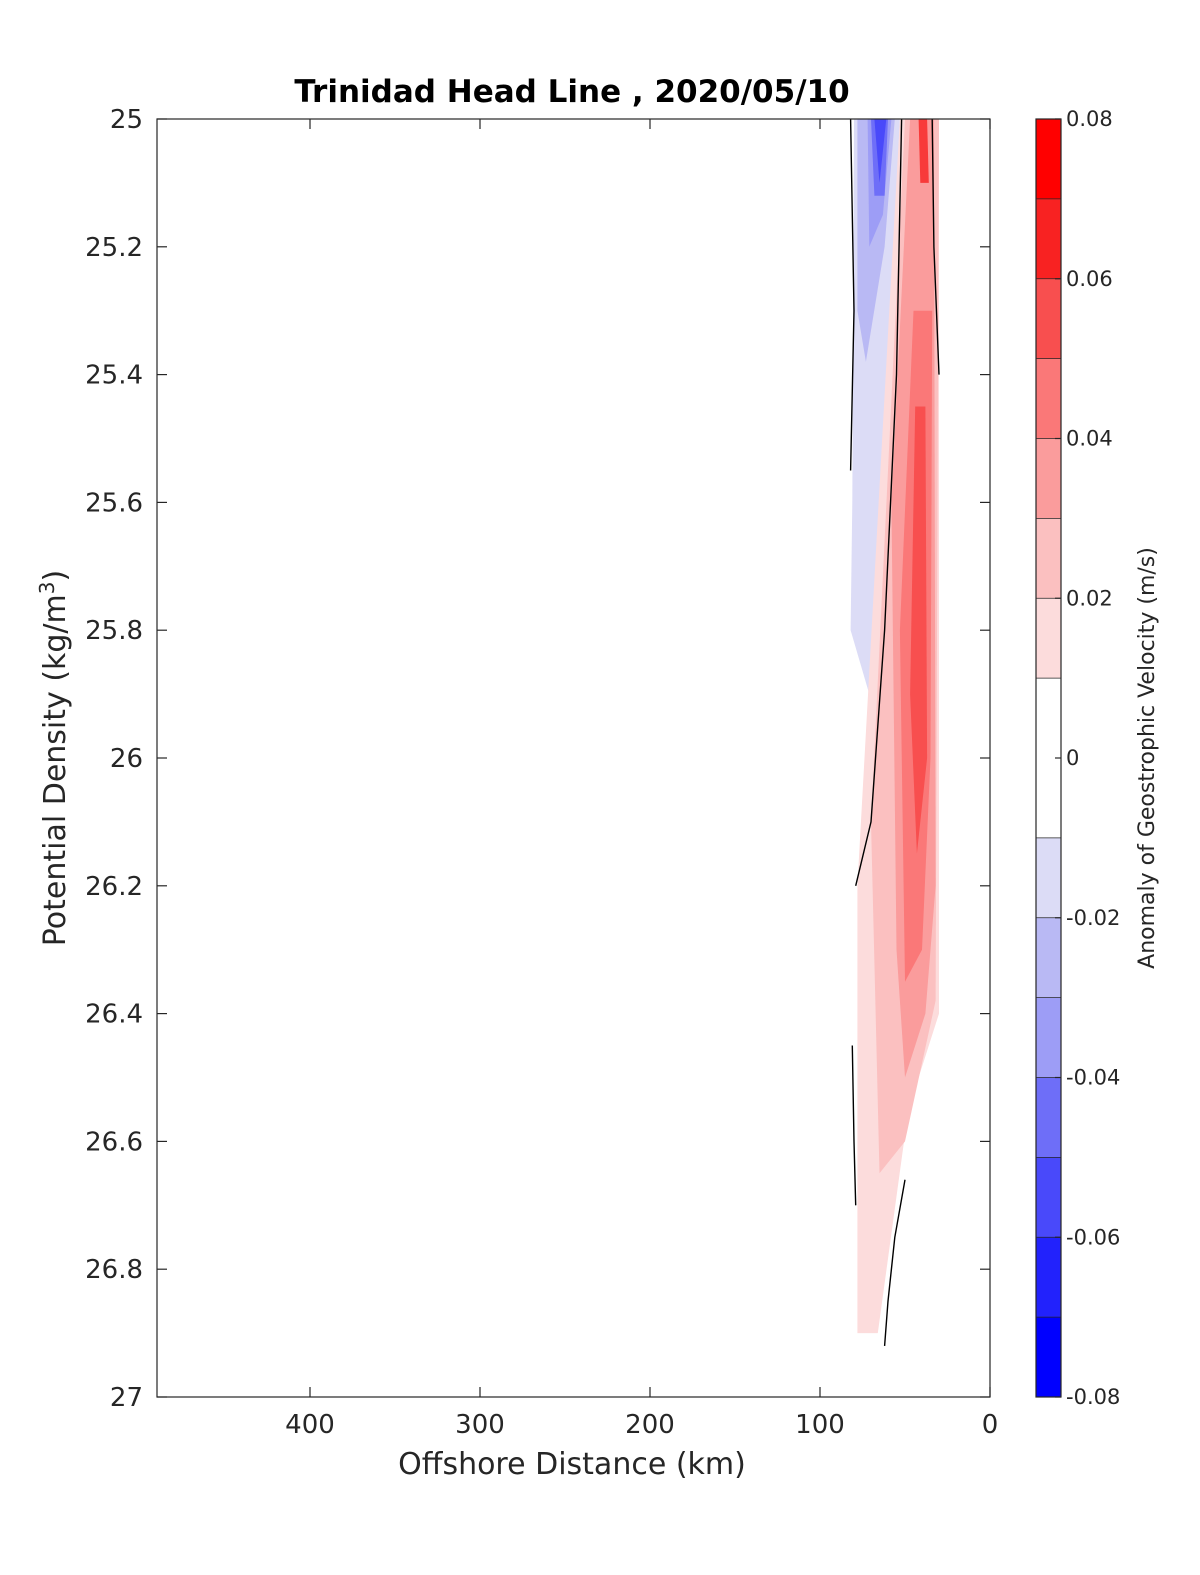  I want to click on y-tick-label: 26.6, so click(114, 1142).